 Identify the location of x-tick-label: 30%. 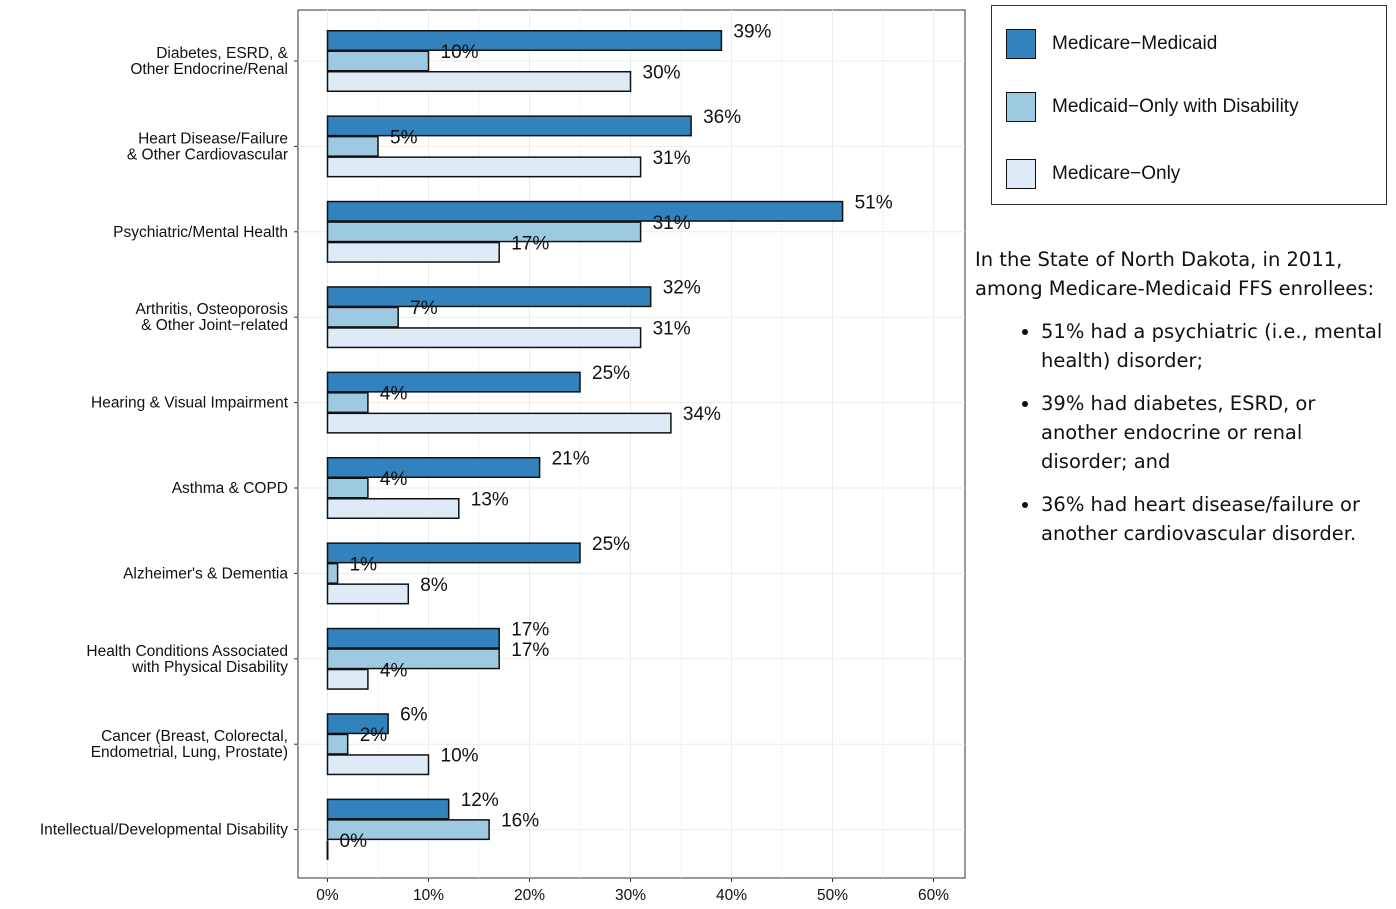
(630, 895).